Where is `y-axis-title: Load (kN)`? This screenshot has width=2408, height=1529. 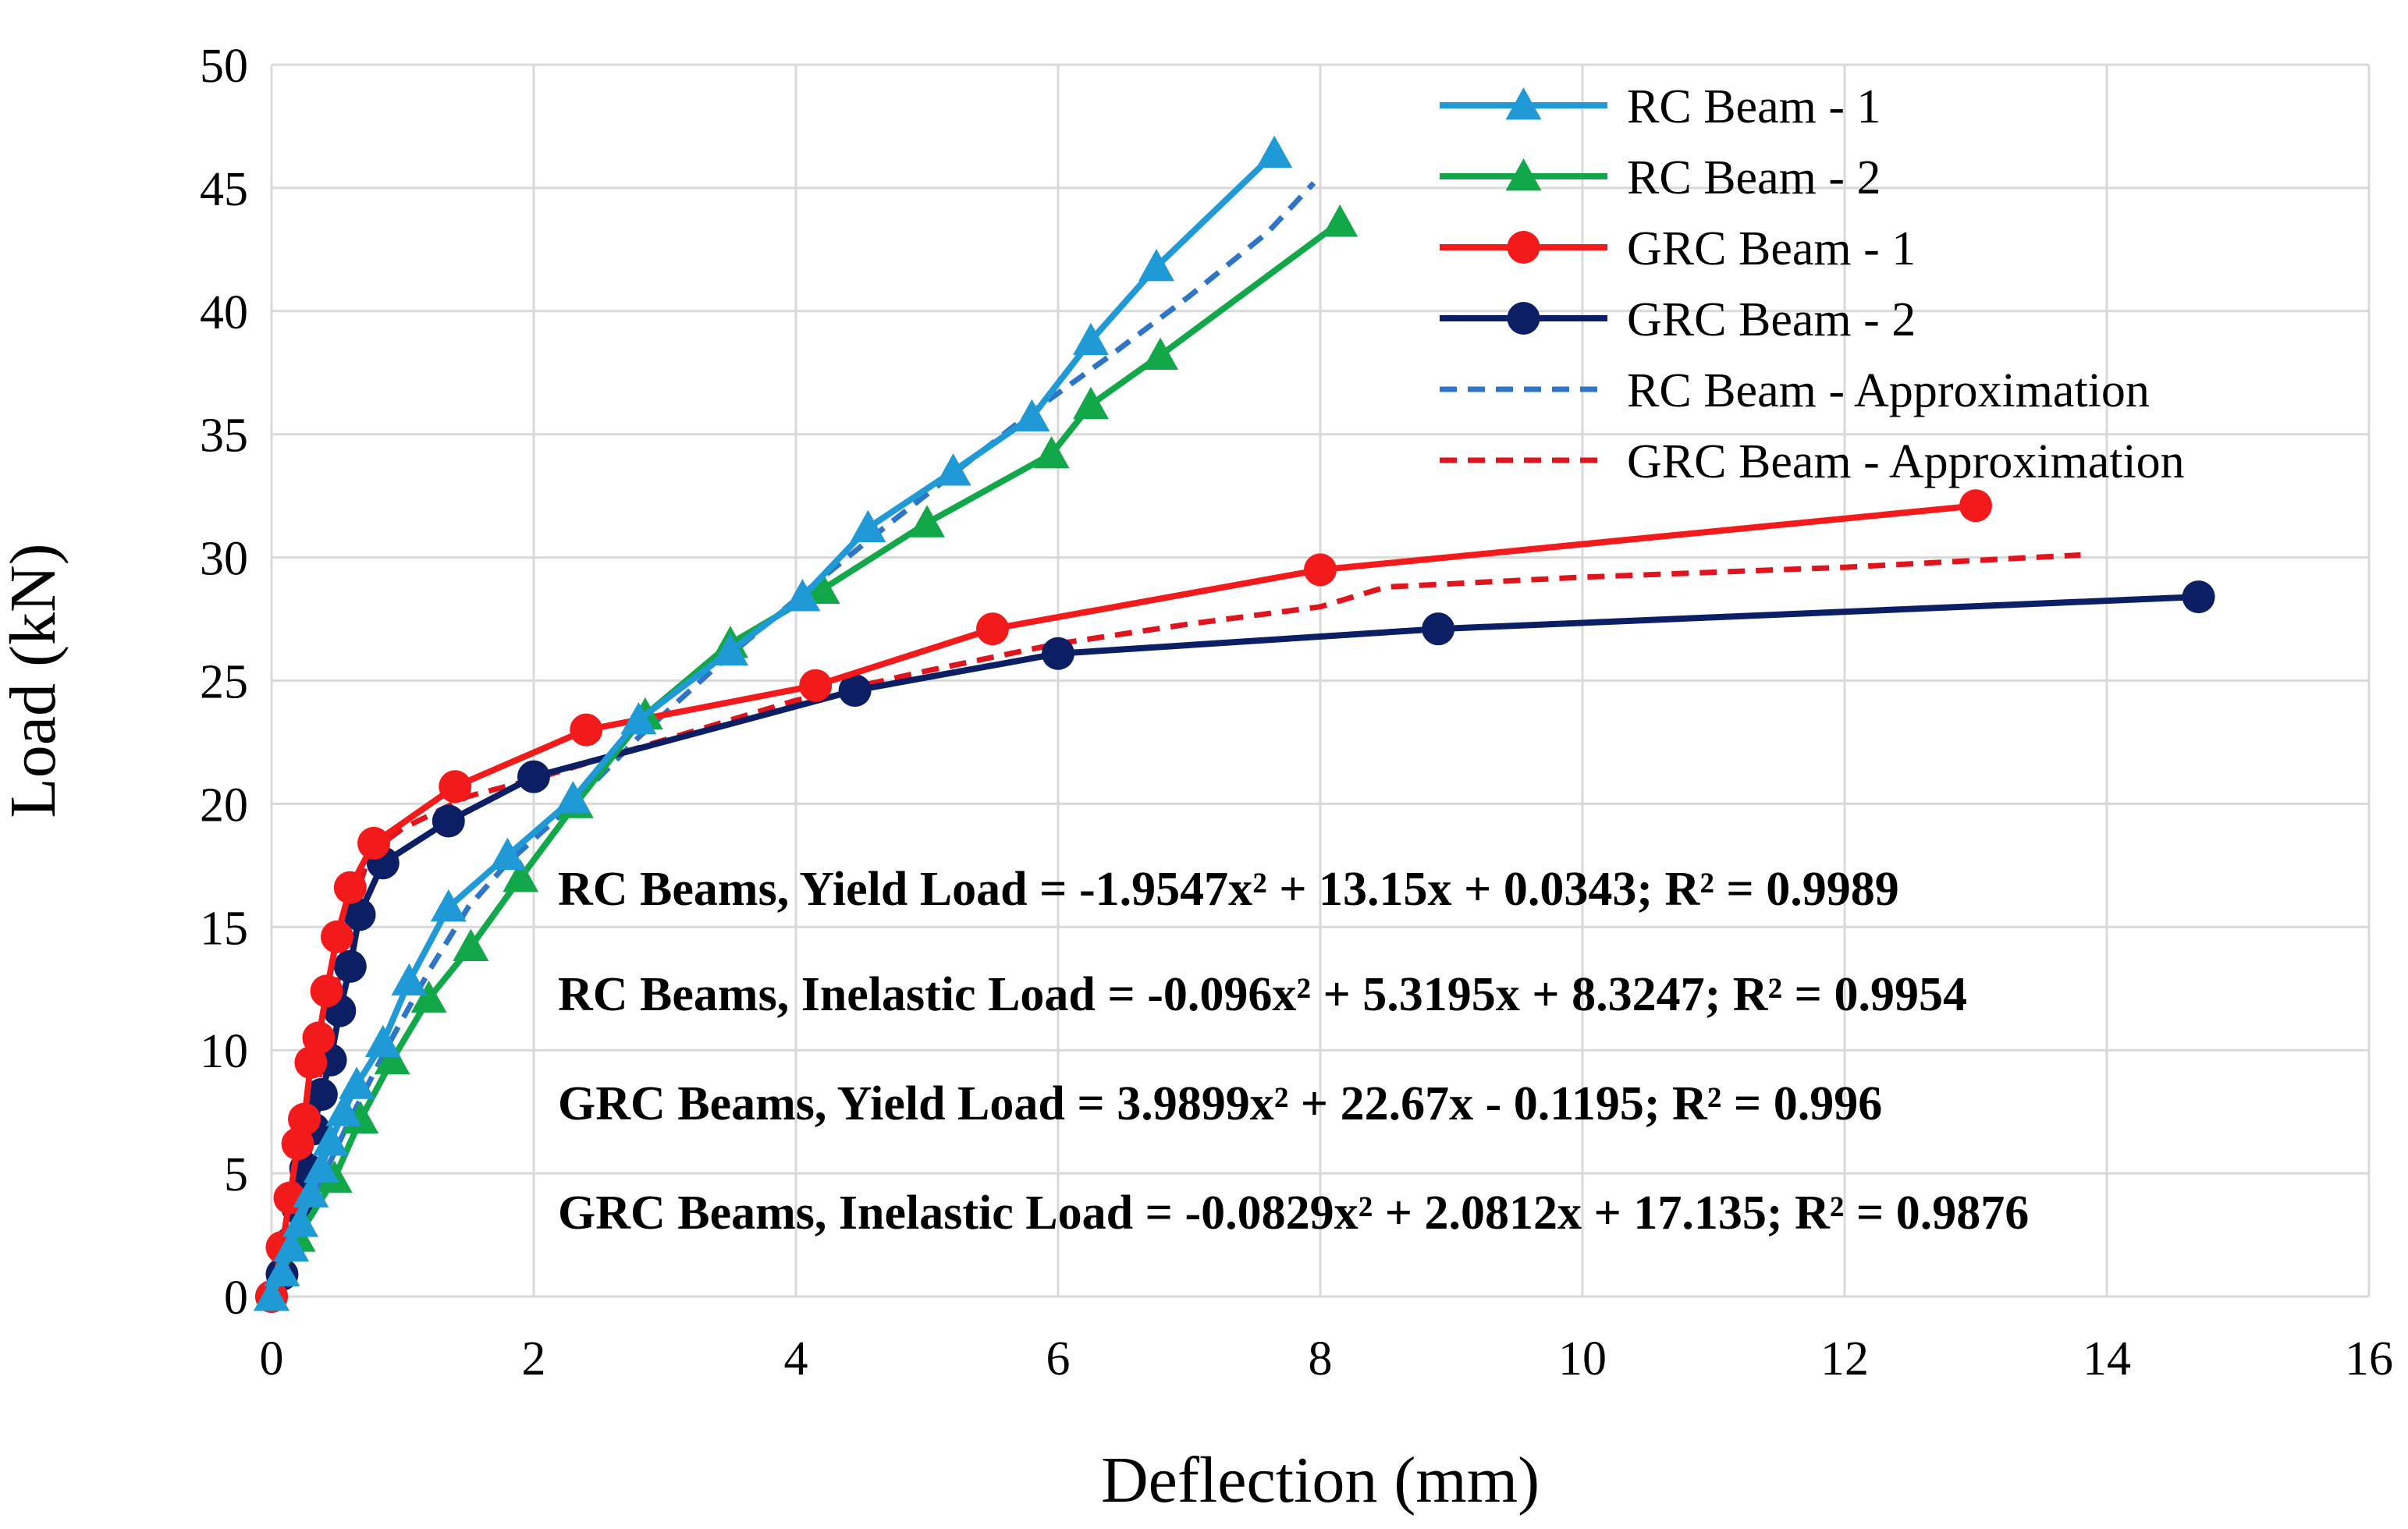
y-axis-title: Load (kN) is located at coordinates (34, 680).